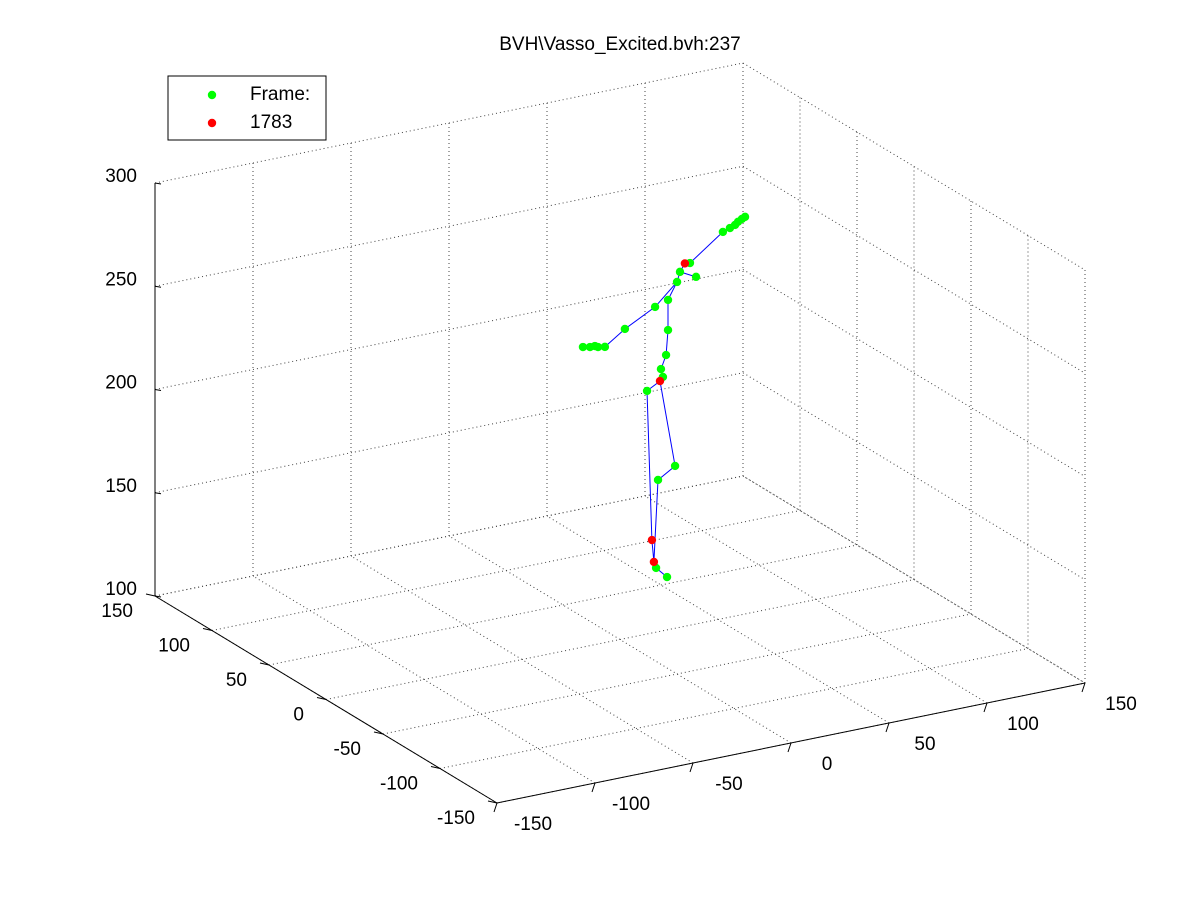 This screenshot has width=1201, height=901. I want to click on chart-title: BVH\Vasso_Excited.bvh:237, so click(620, 44).